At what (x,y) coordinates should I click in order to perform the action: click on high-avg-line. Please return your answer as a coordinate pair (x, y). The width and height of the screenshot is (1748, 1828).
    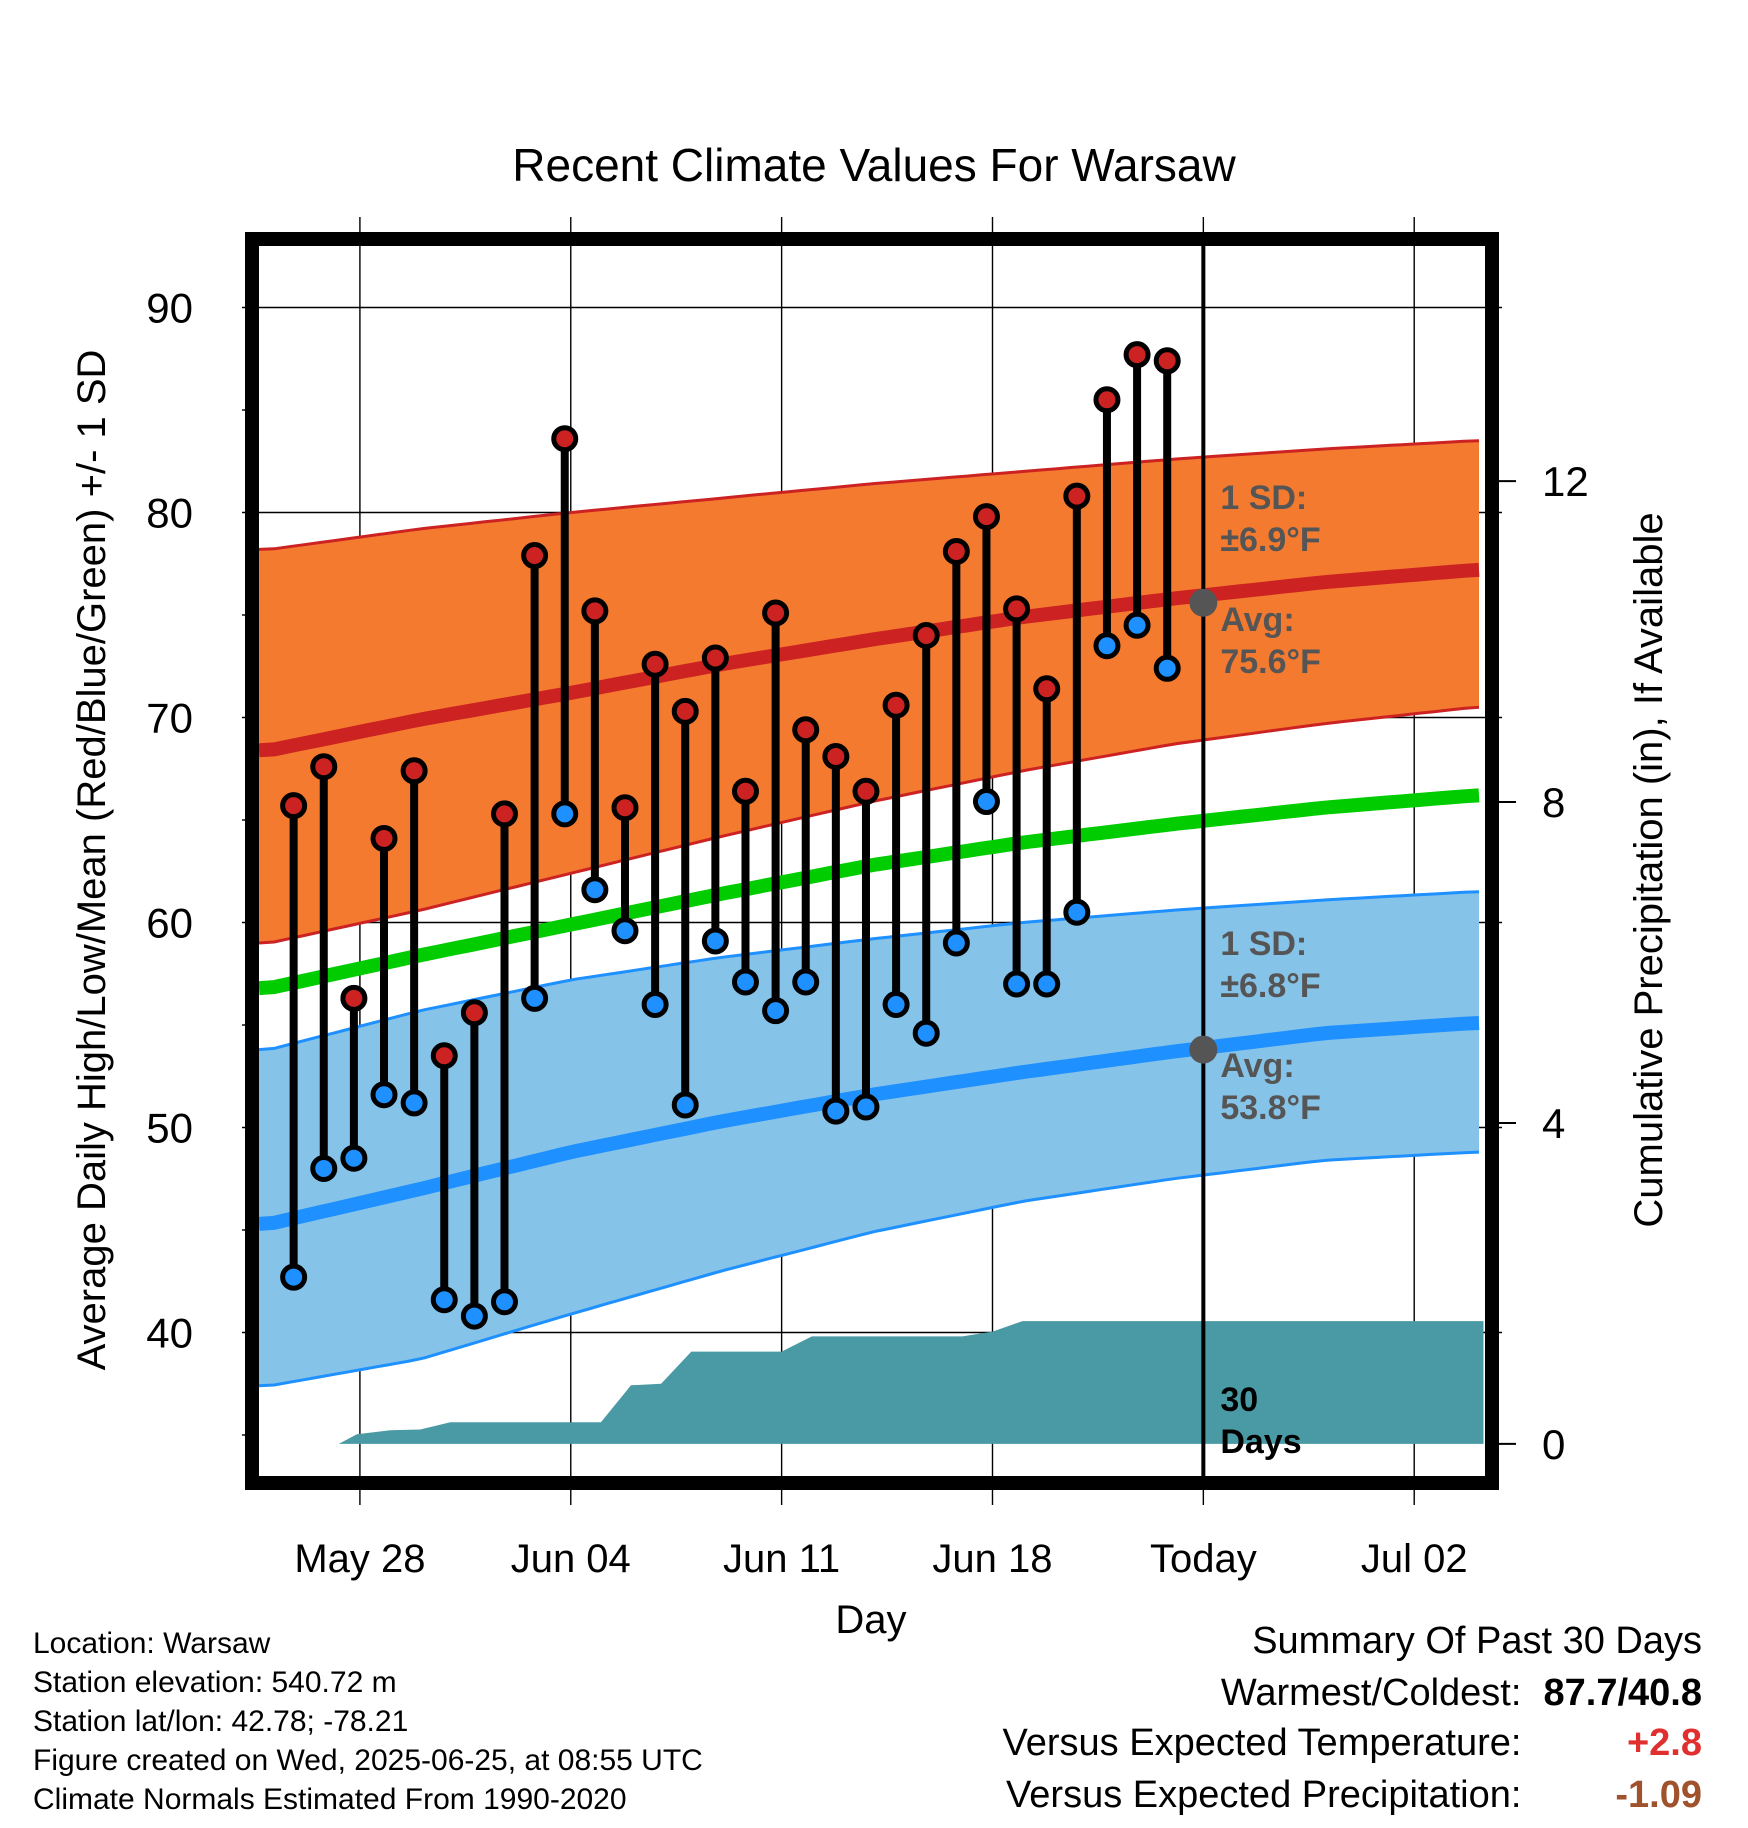
    Looking at the image, I should click on (869, 660).